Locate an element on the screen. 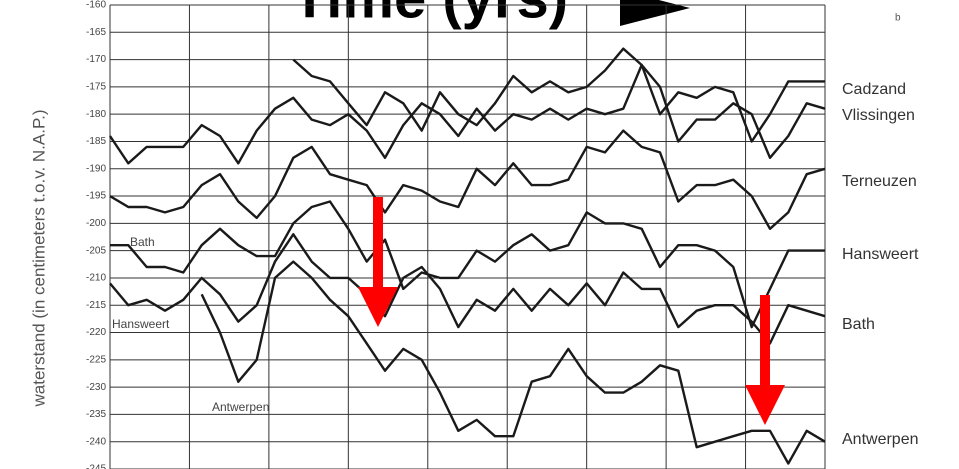 The width and height of the screenshot is (959, 469). legend-label: Antwerpen is located at coordinates (880, 439).